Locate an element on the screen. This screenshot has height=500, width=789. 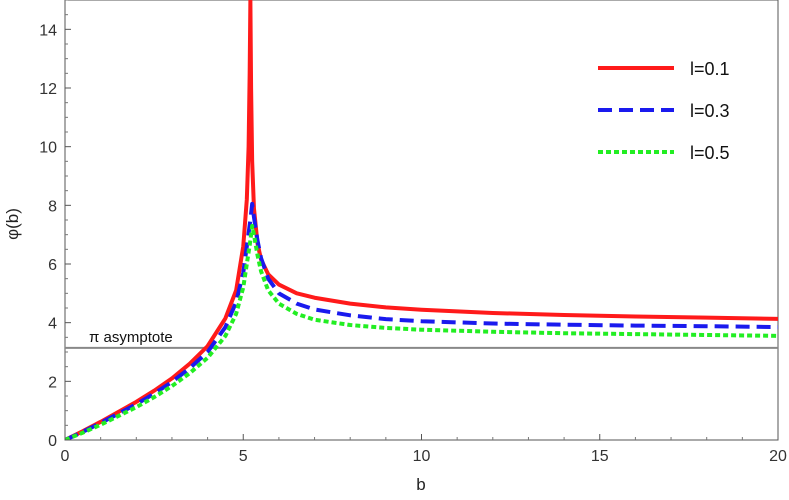
reference-line-group: π asymptote is located at coordinates (421, 339).